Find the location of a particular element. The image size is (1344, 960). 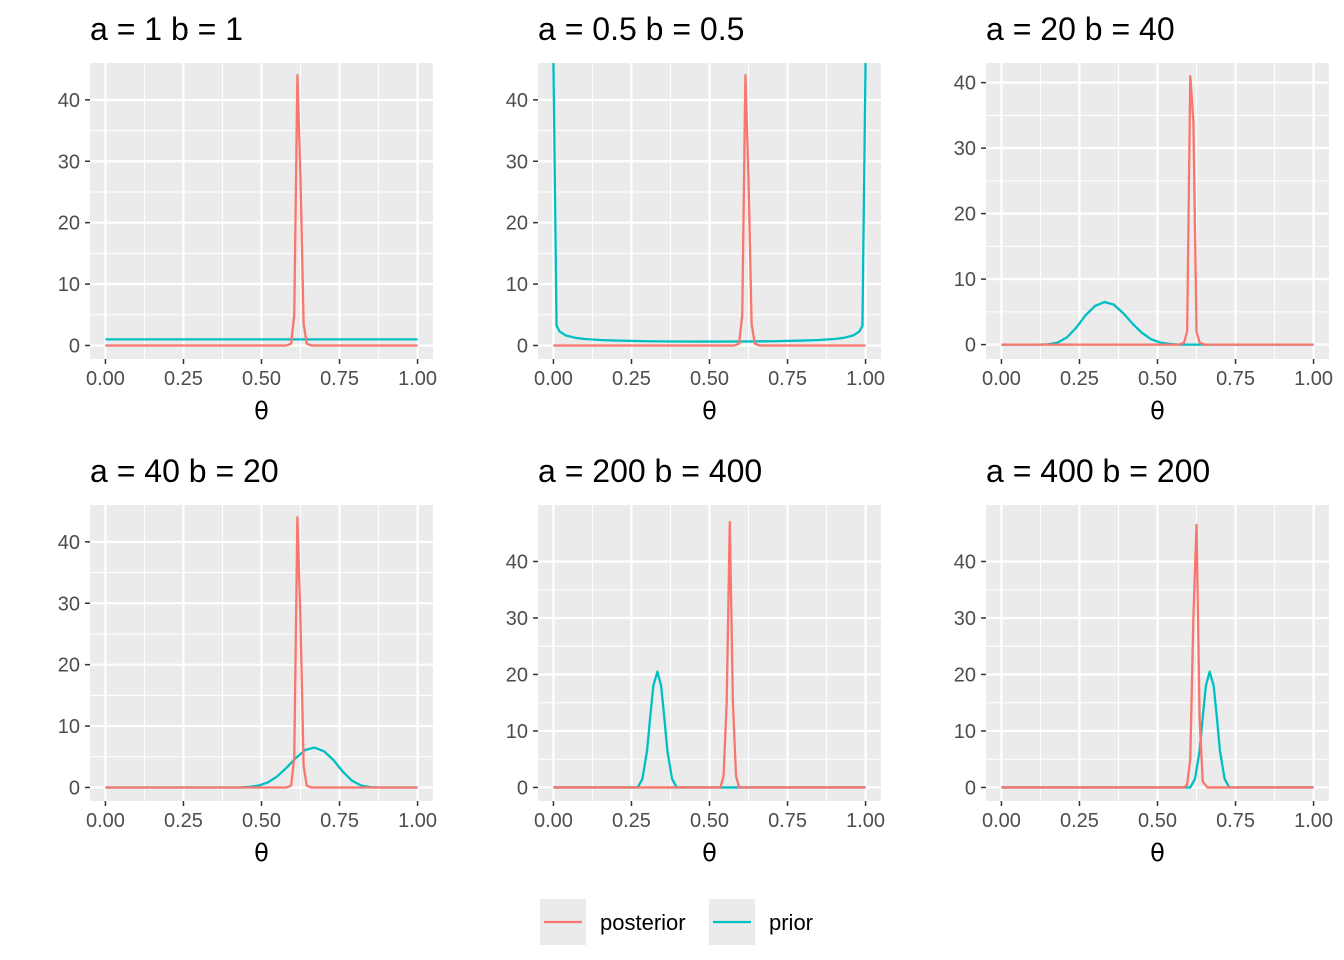

panel-title: a = 200 b = 400 is located at coordinates (650, 471).